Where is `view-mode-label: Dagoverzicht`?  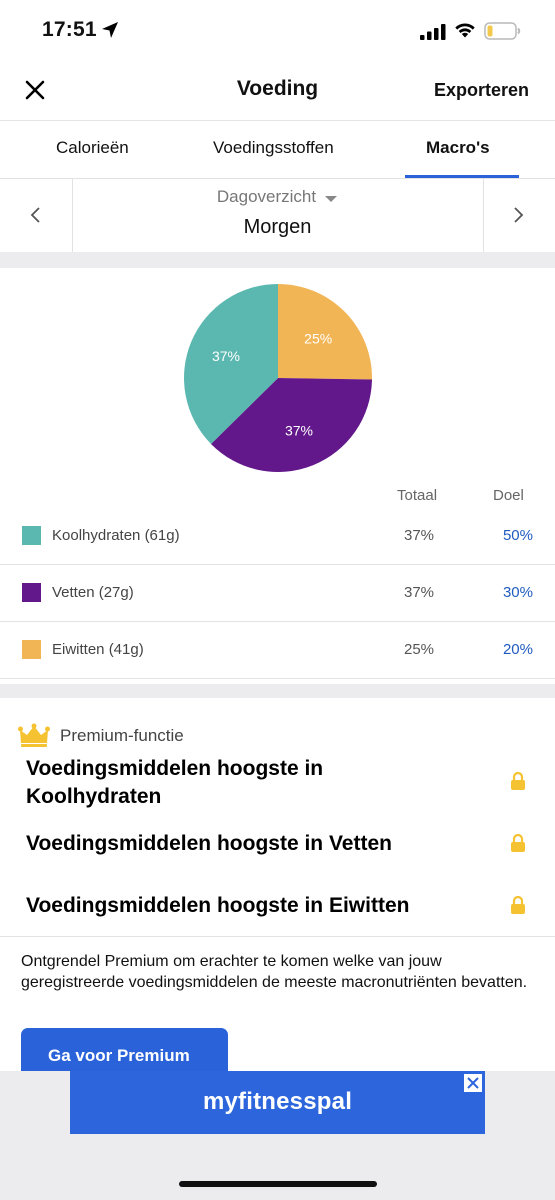 view-mode-label: Dagoverzicht is located at coordinates (266, 196).